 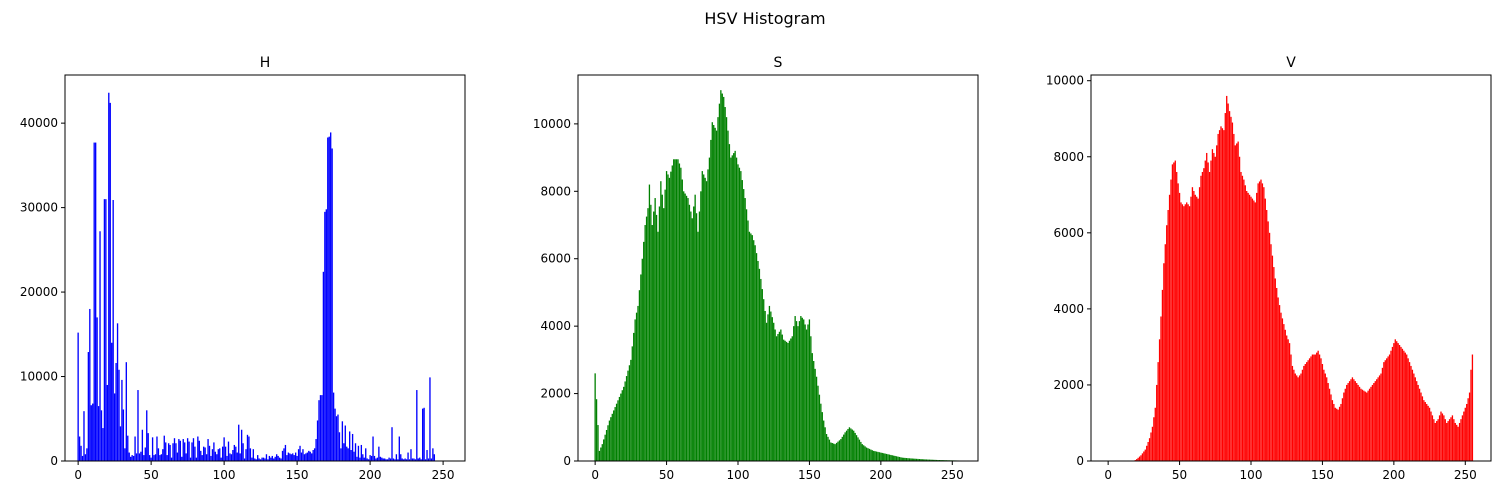 I want to click on y-tick-label: 40000, so click(x=39, y=123).